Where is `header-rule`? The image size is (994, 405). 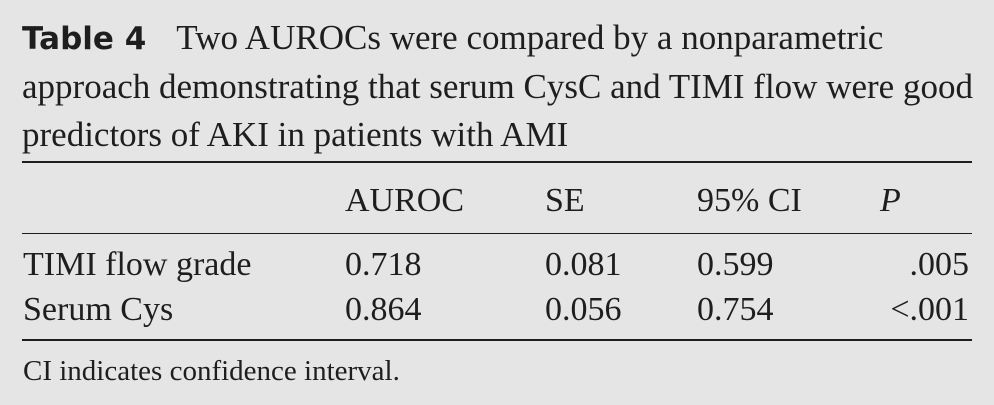
header-rule is located at coordinates (497, 233).